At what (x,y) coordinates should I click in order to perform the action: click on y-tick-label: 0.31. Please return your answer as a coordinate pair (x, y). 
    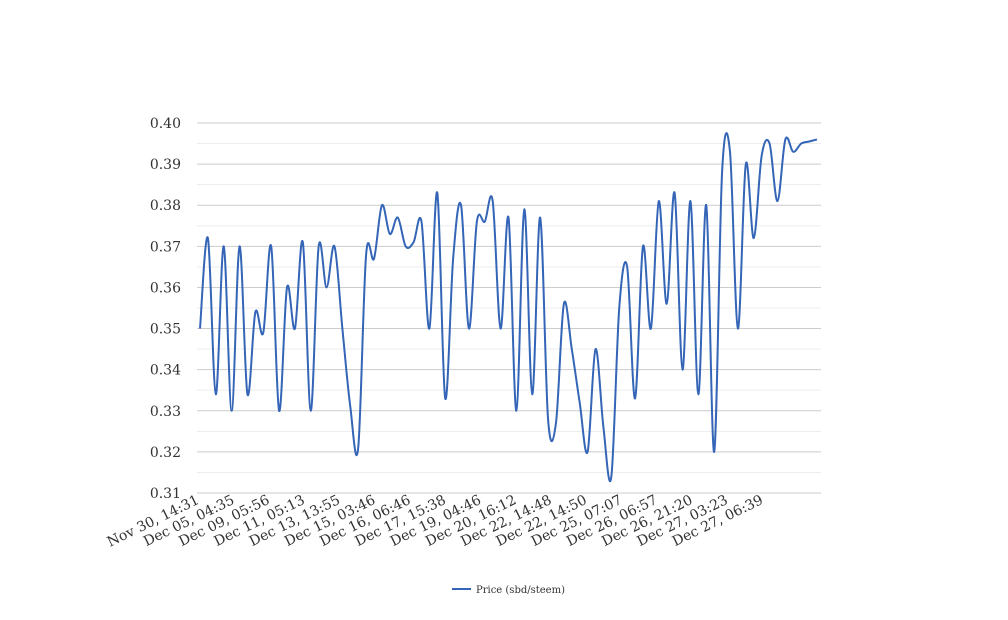
    Looking at the image, I should click on (165, 494).